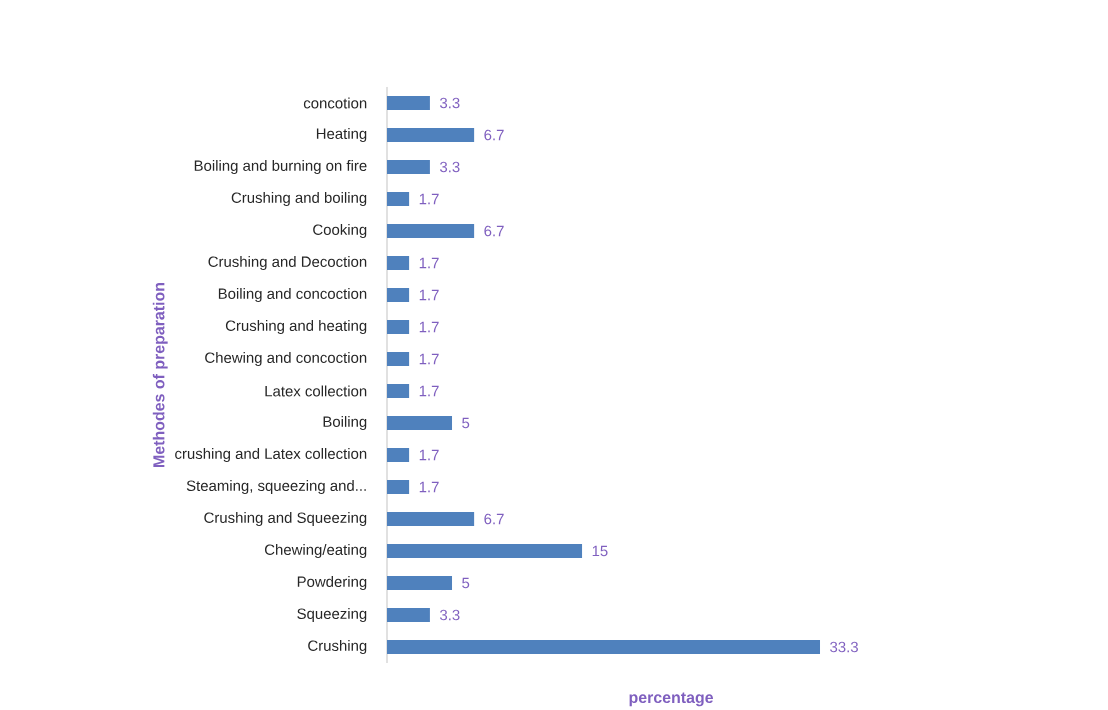  Describe the element at coordinates (671, 699) in the screenshot. I see `x-axis-title: percentage` at that location.